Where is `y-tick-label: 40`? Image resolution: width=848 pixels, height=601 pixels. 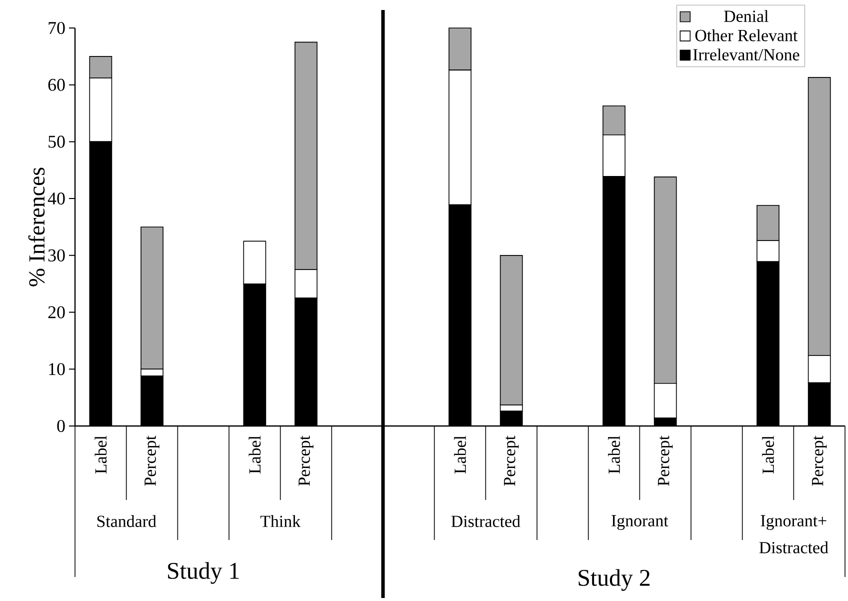 y-tick-label: 40 is located at coordinates (56, 198).